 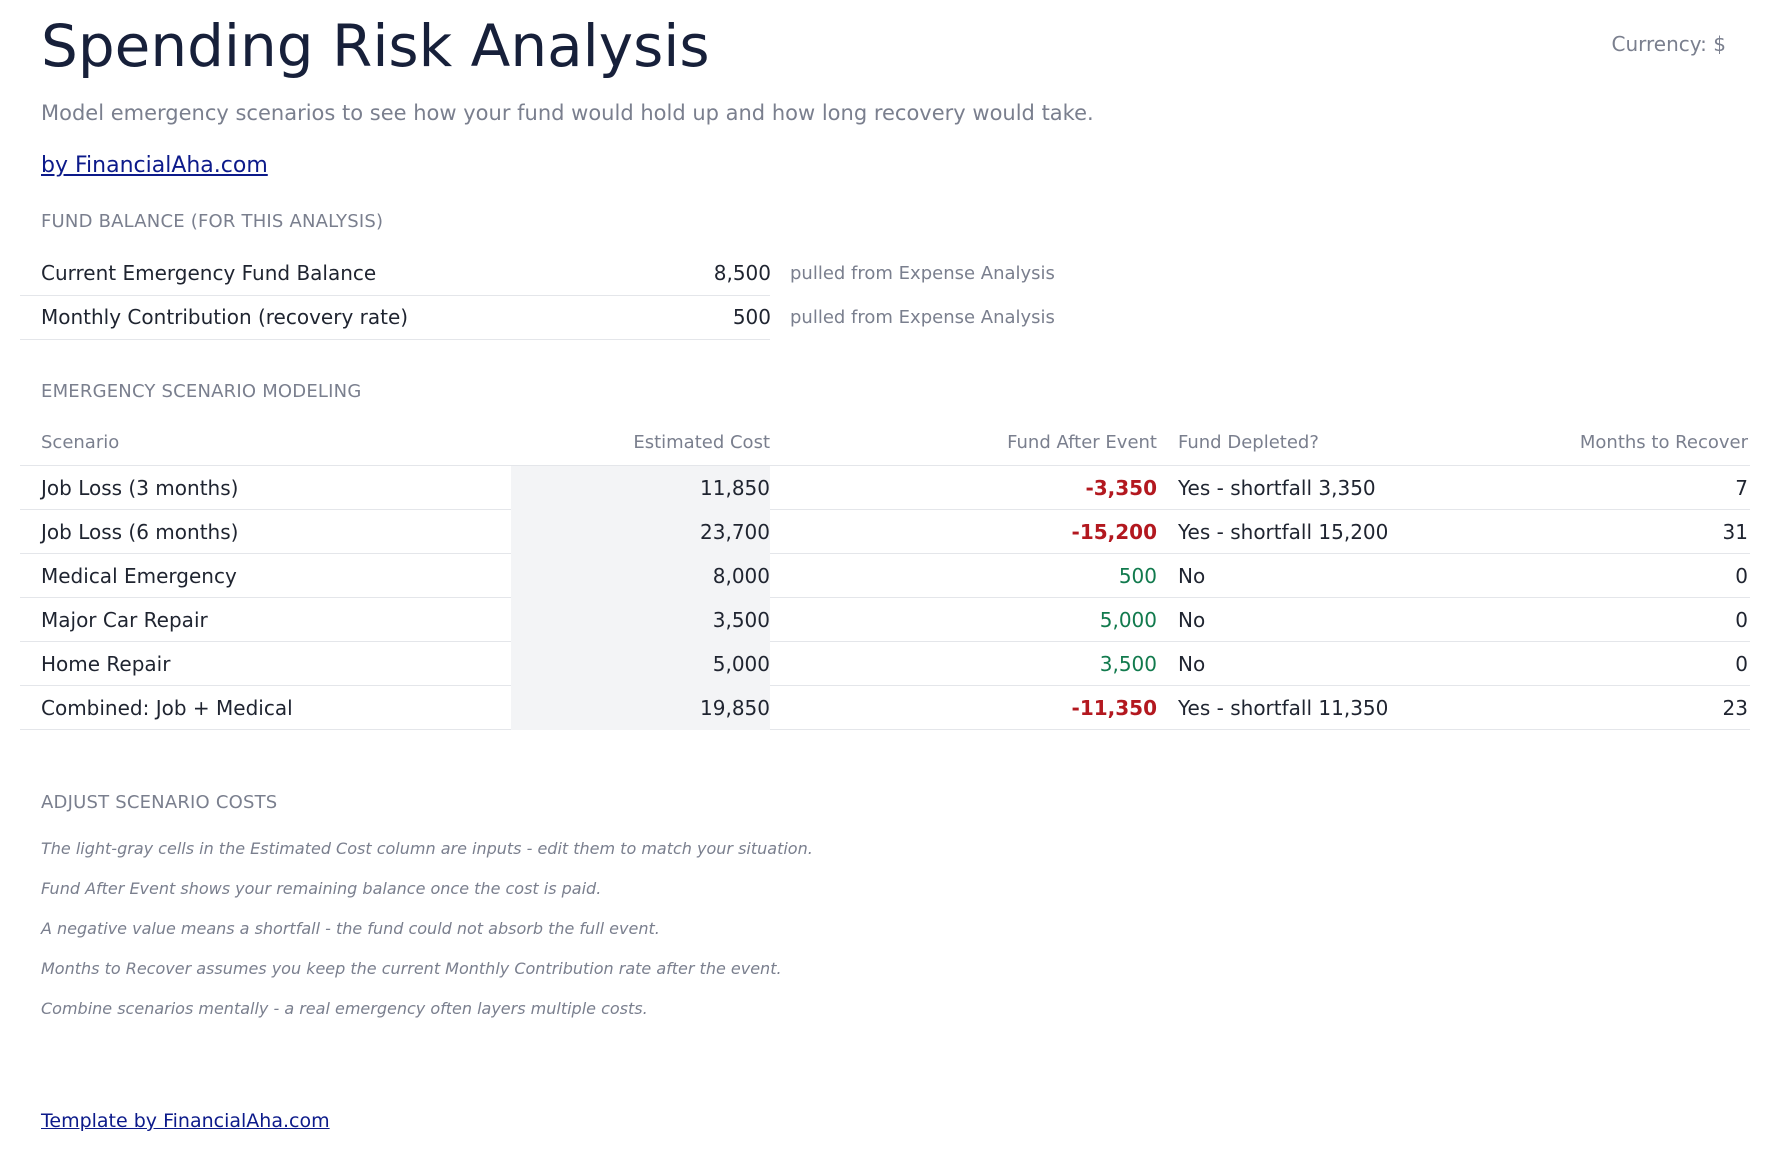 What do you see at coordinates (922, 317) in the screenshot?
I see `monthly-contribution-note: pulled from Expense Analysis` at bounding box center [922, 317].